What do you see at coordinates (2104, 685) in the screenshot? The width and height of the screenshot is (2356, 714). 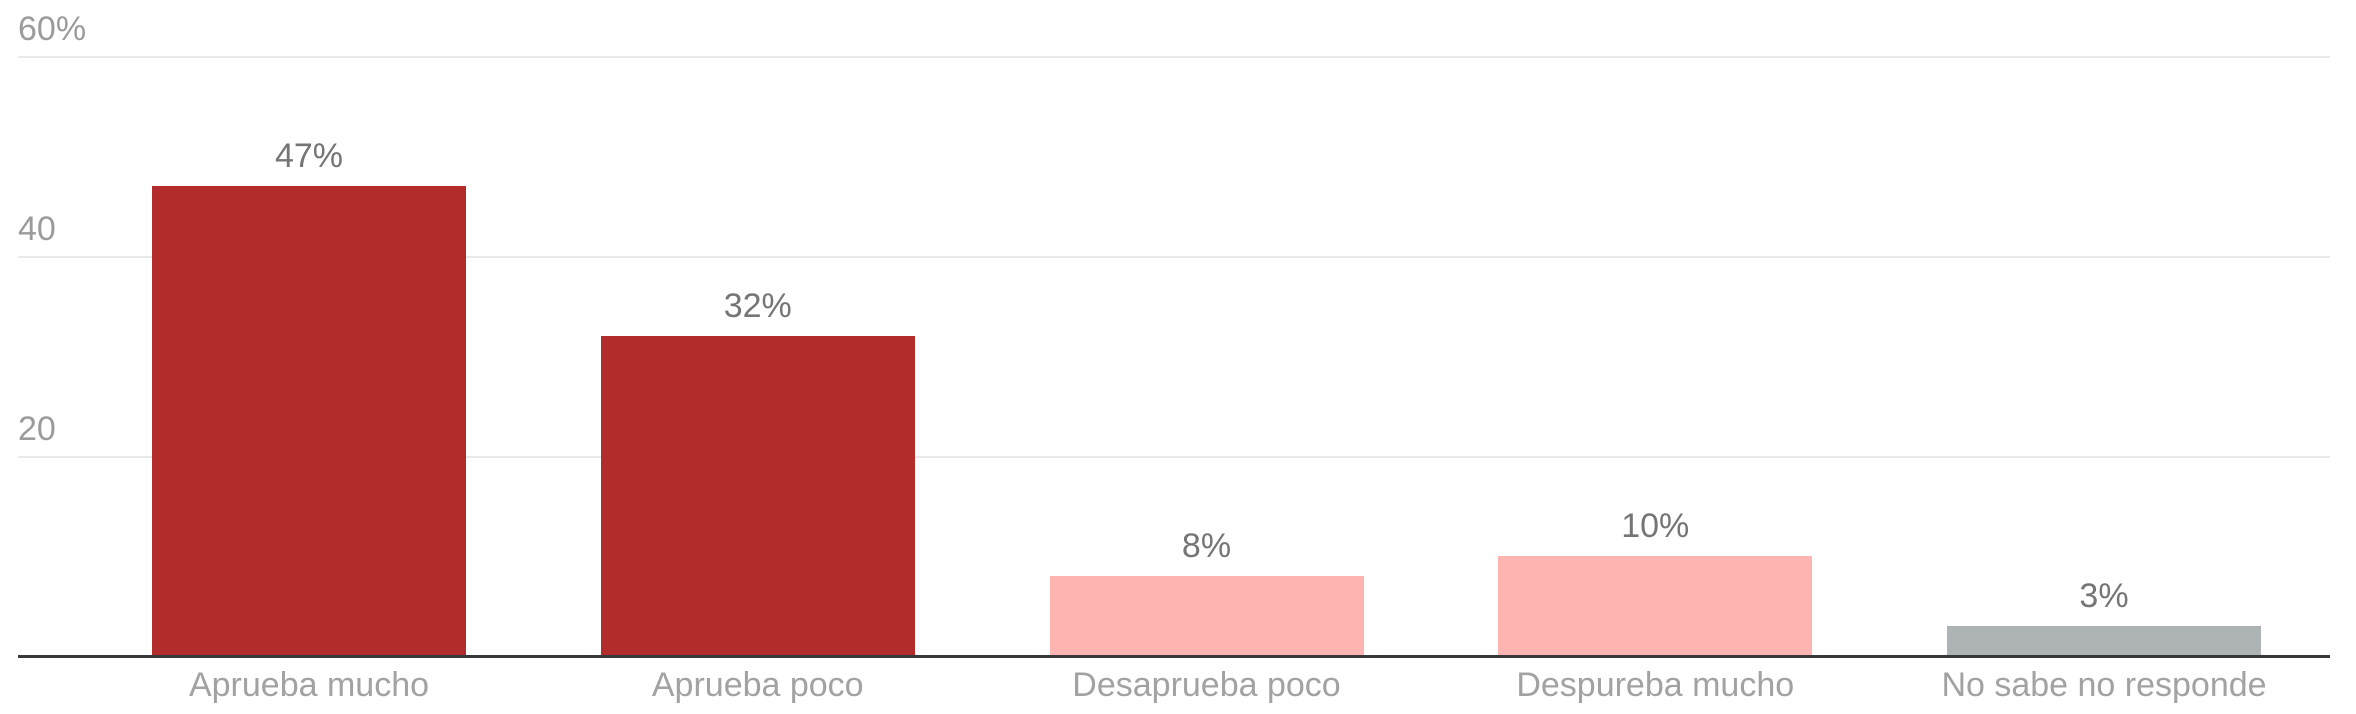 I see `category-label-no-sabe-no-responde: No sabe no responde` at bounding box center [2104, 685].